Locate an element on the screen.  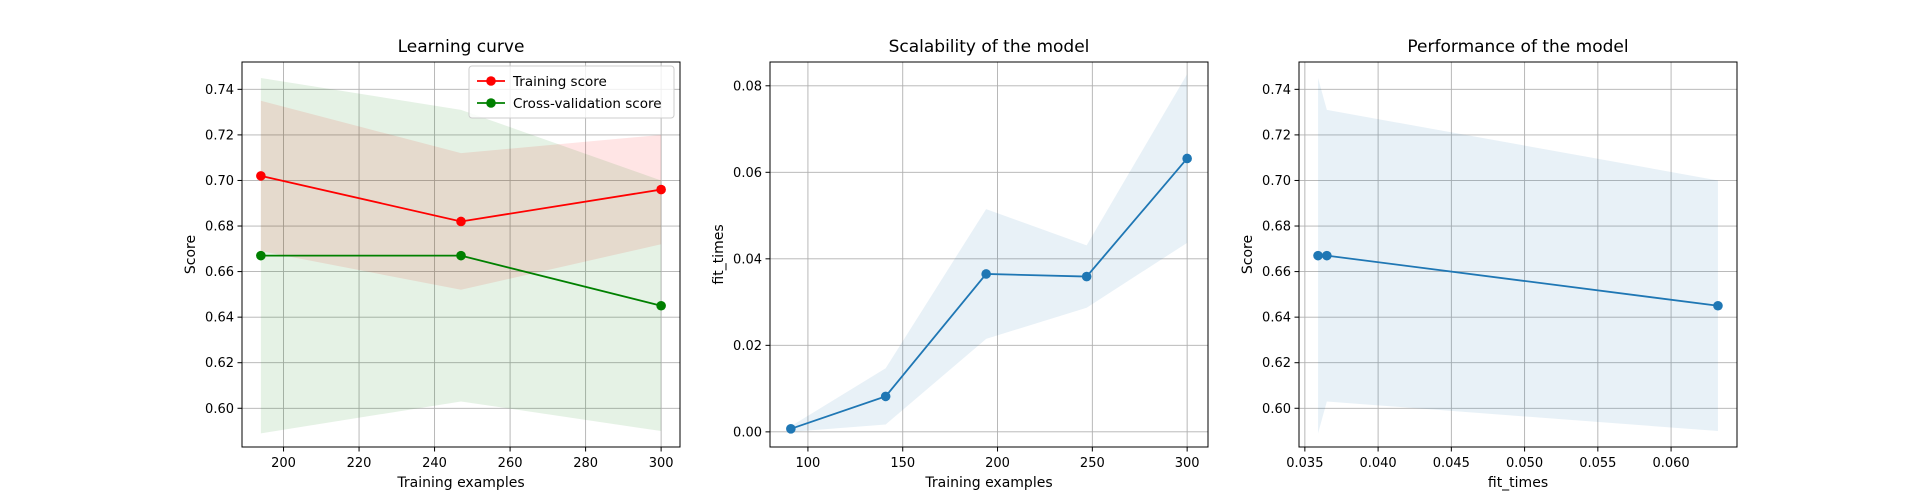
x-tick-label: 0.055 is located at coordinates (1597, 463).